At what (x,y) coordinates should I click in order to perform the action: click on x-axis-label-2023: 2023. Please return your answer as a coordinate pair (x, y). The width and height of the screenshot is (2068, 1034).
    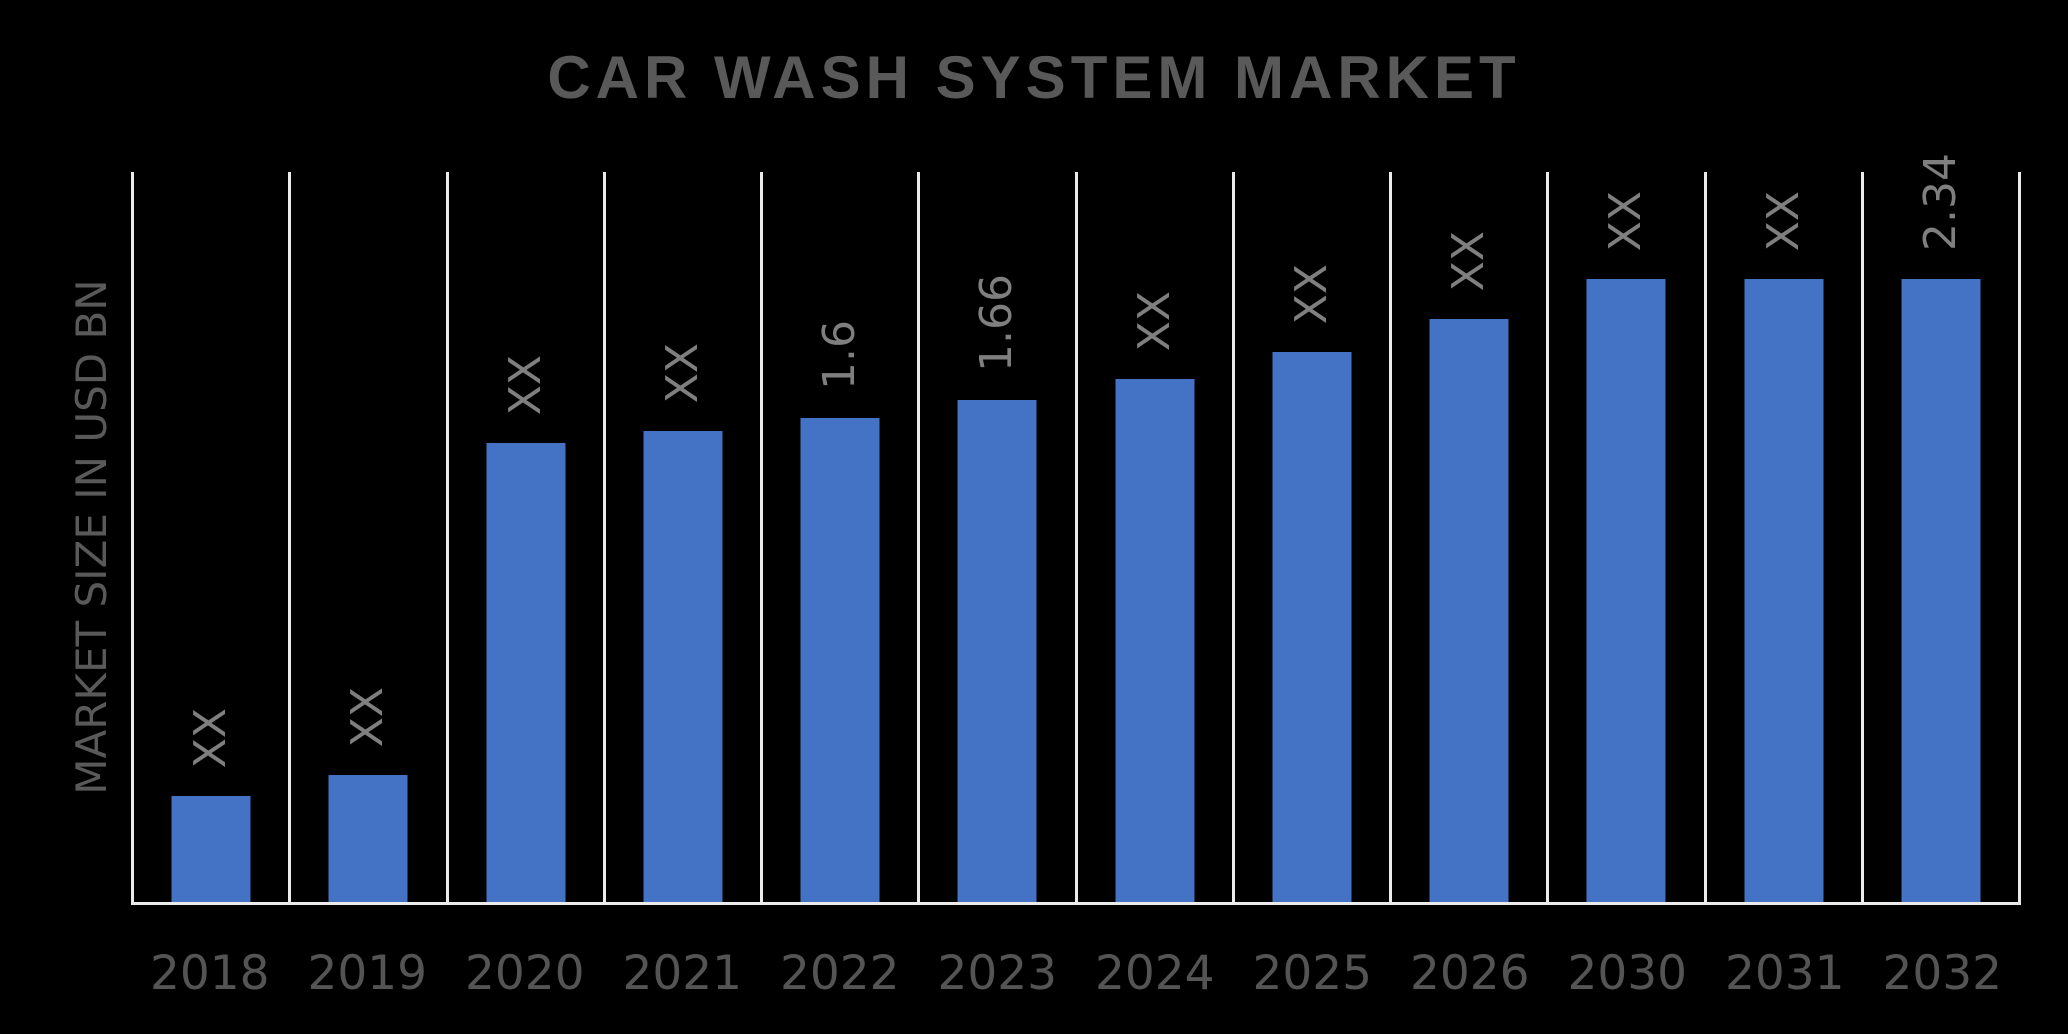
    Looking at the image, I should click on (997, 973).